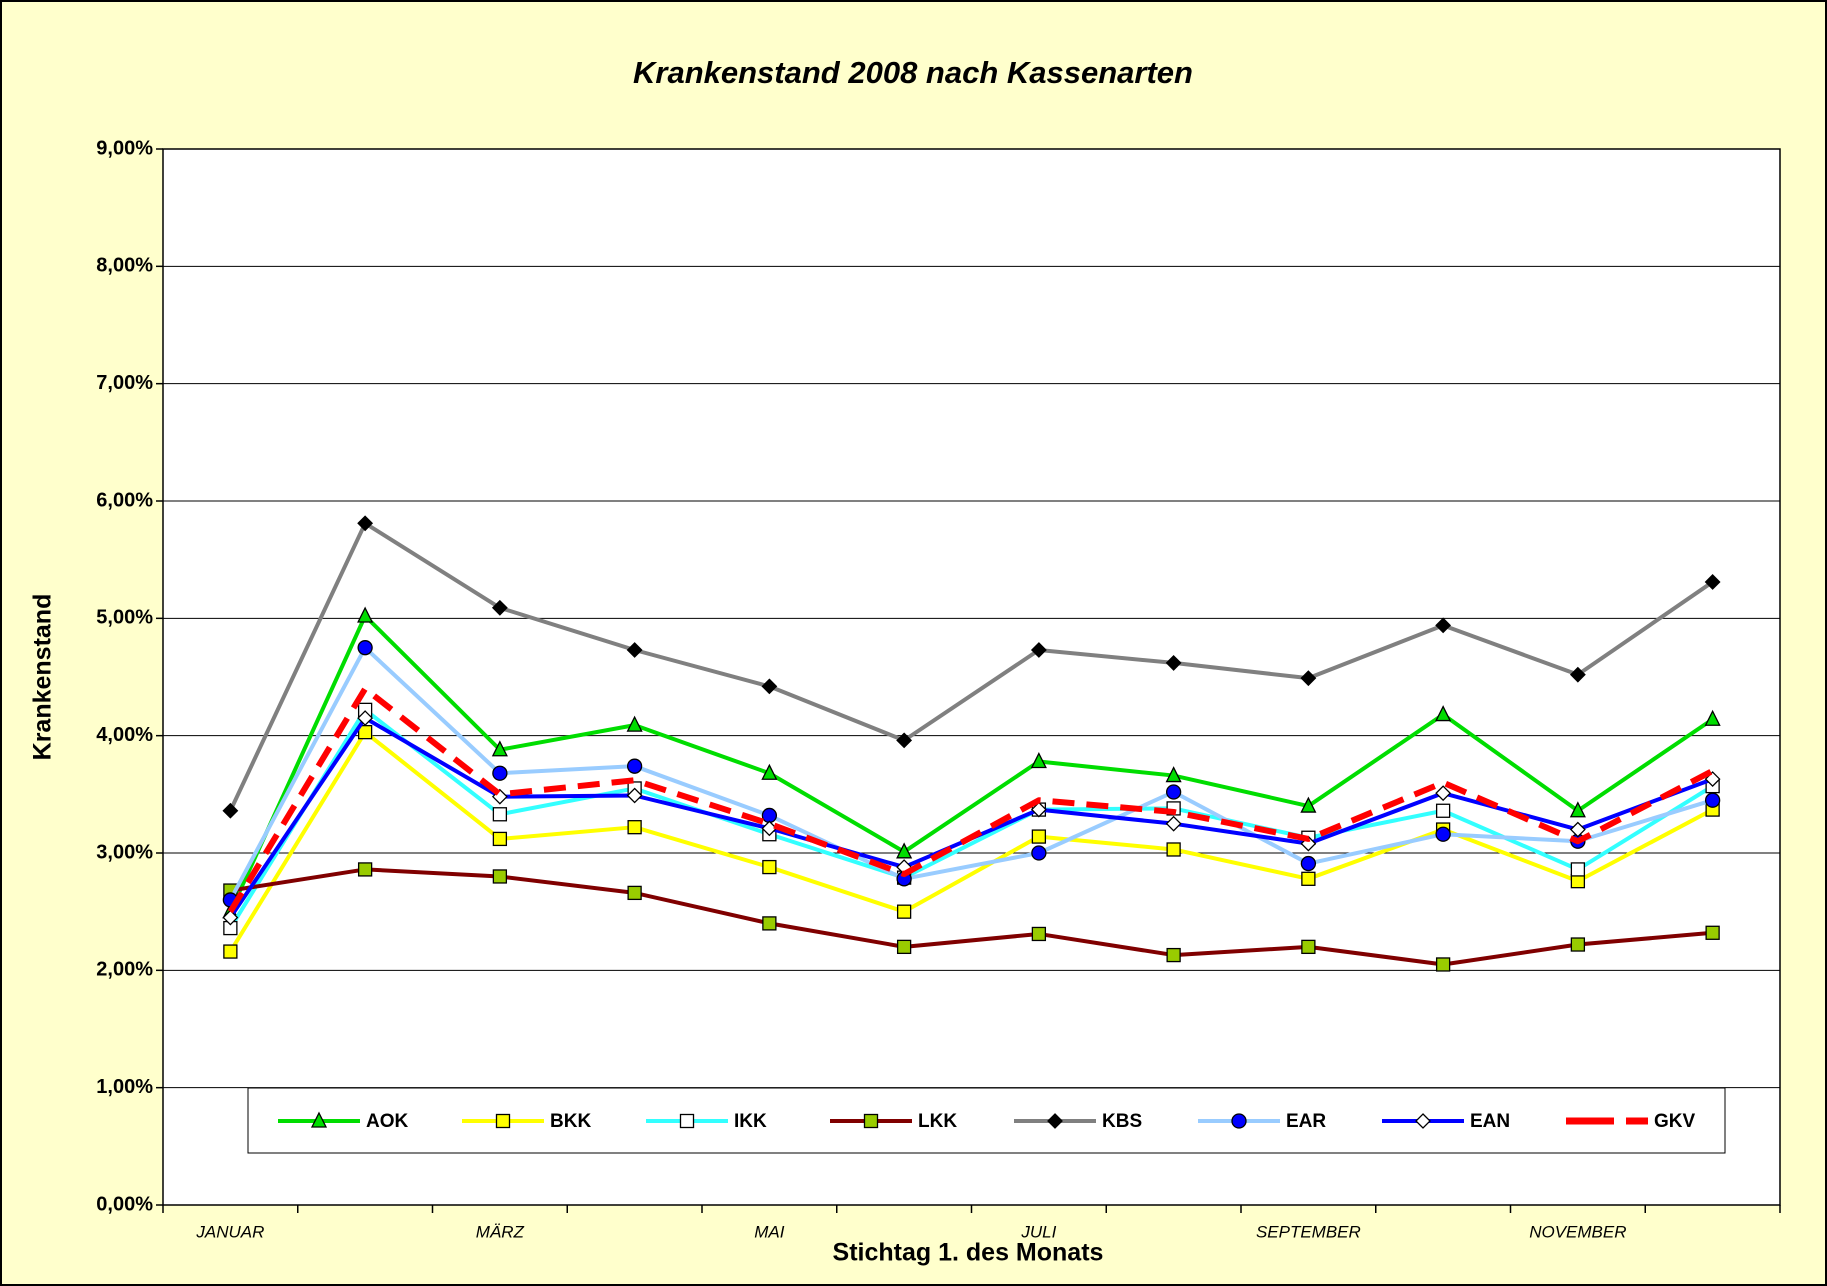  What do you see at coordinates (124, 383) in the screenshot?
I see `y-tick-label: 7,00%` at bounding box center [124, 383].